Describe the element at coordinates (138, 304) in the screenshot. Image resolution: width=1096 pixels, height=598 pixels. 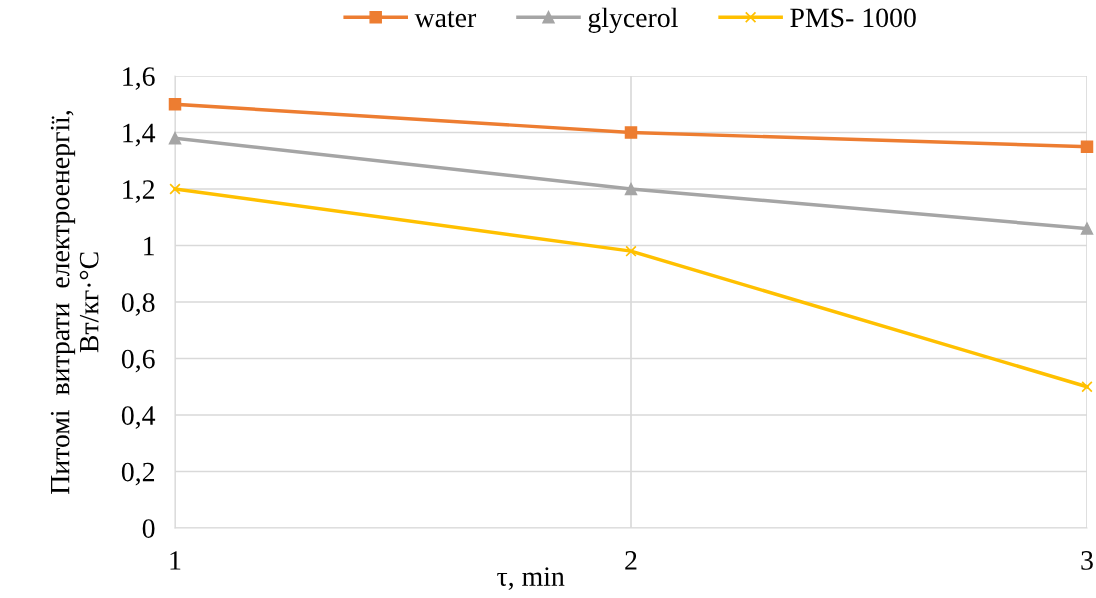
I see `y-tick-label: 0,8` at that location.